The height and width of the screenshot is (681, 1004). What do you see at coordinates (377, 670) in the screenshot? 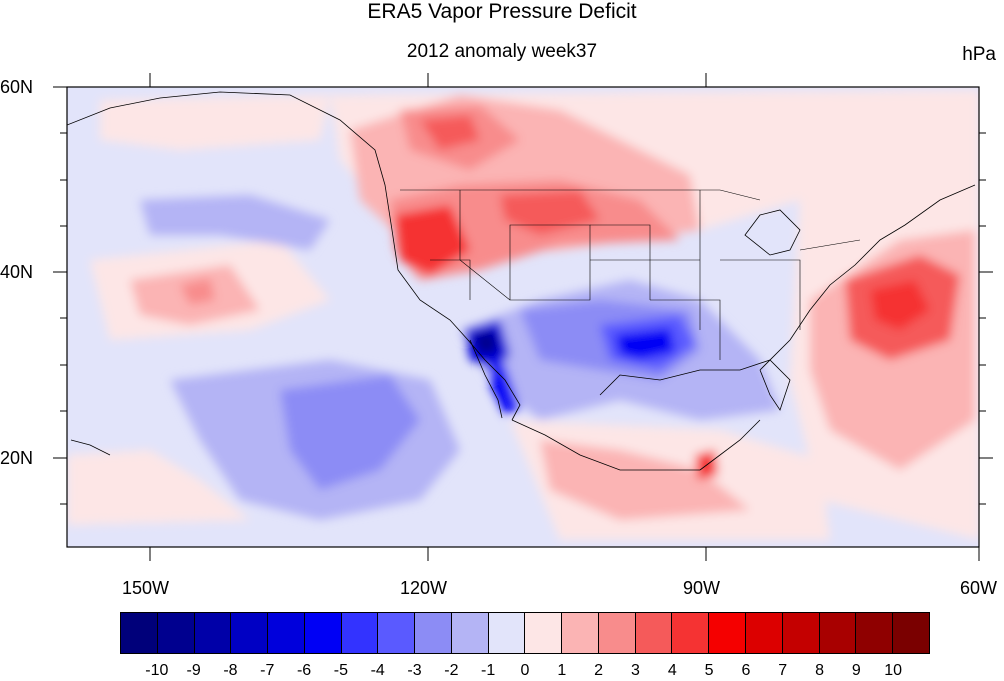
I see `colorbar-label: -4` at bounding box center [377, 670].